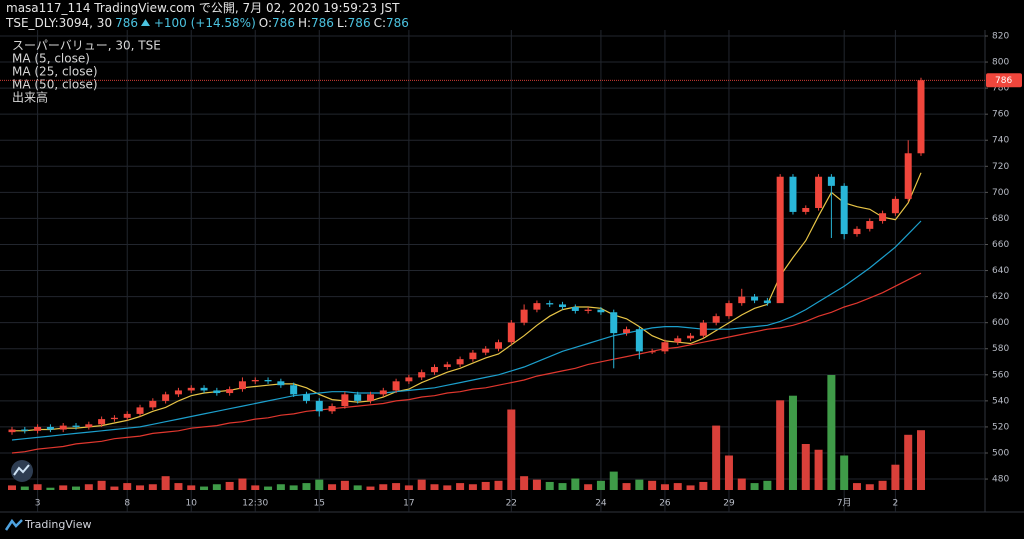  What do you see at coordinates (86, 46) in the screenshot?
I see `legend-title: スーパーバリュー, 30, TSE` at bounding box center [86, 46].